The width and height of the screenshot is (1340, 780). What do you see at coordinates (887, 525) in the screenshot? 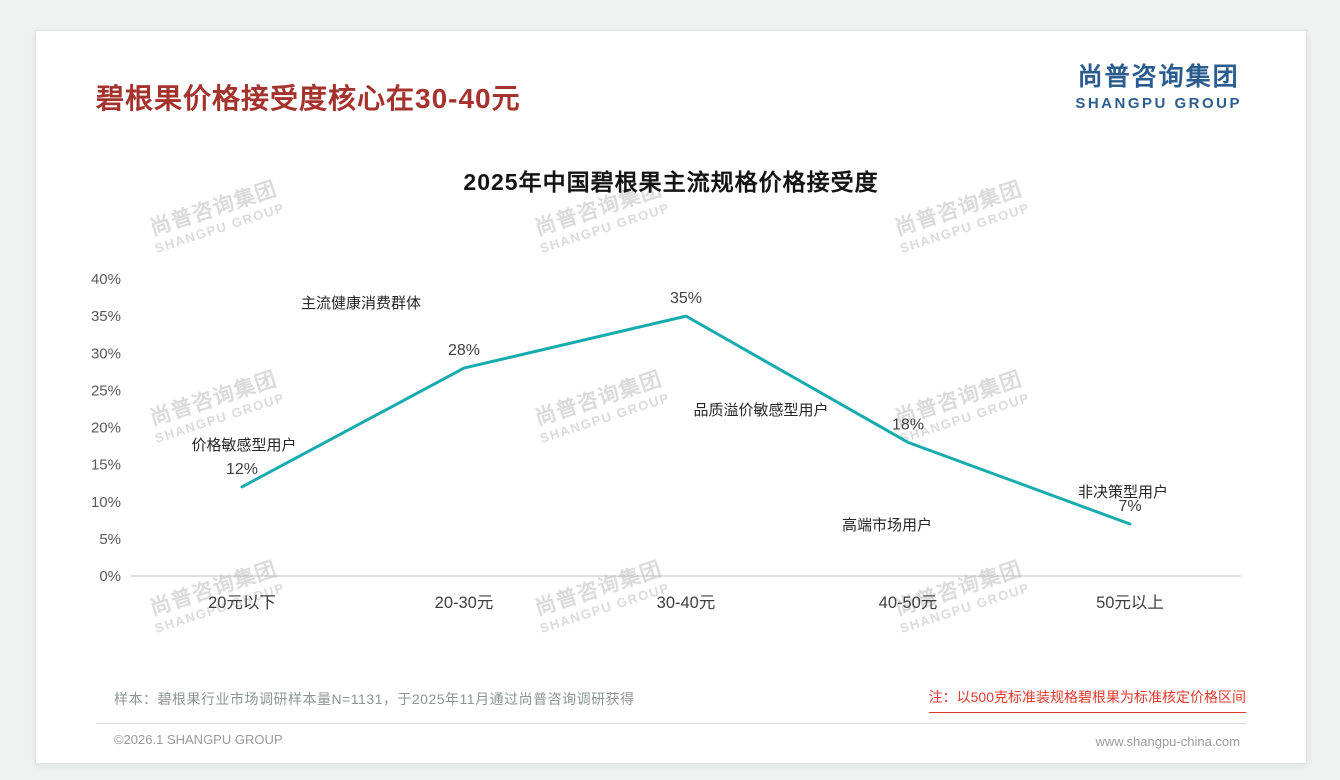
I see `annotation-label: 高端市场用户` at bounding box center [887, 525].